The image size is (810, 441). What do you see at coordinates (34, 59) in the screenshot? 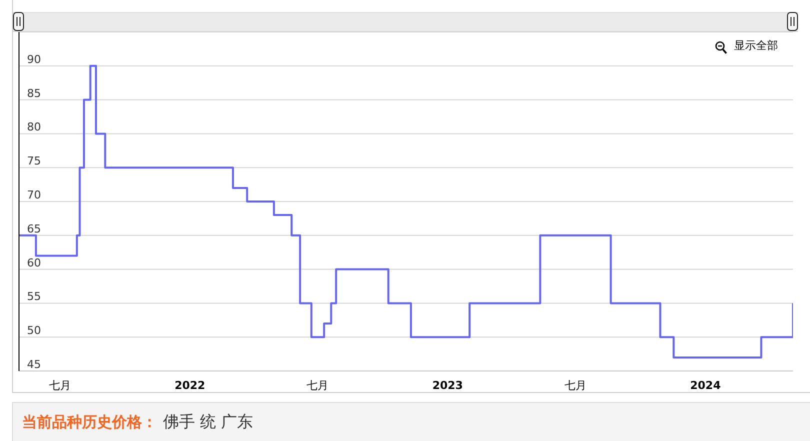
I see `y-tick-label: 90` at bounding box center [34, 59].